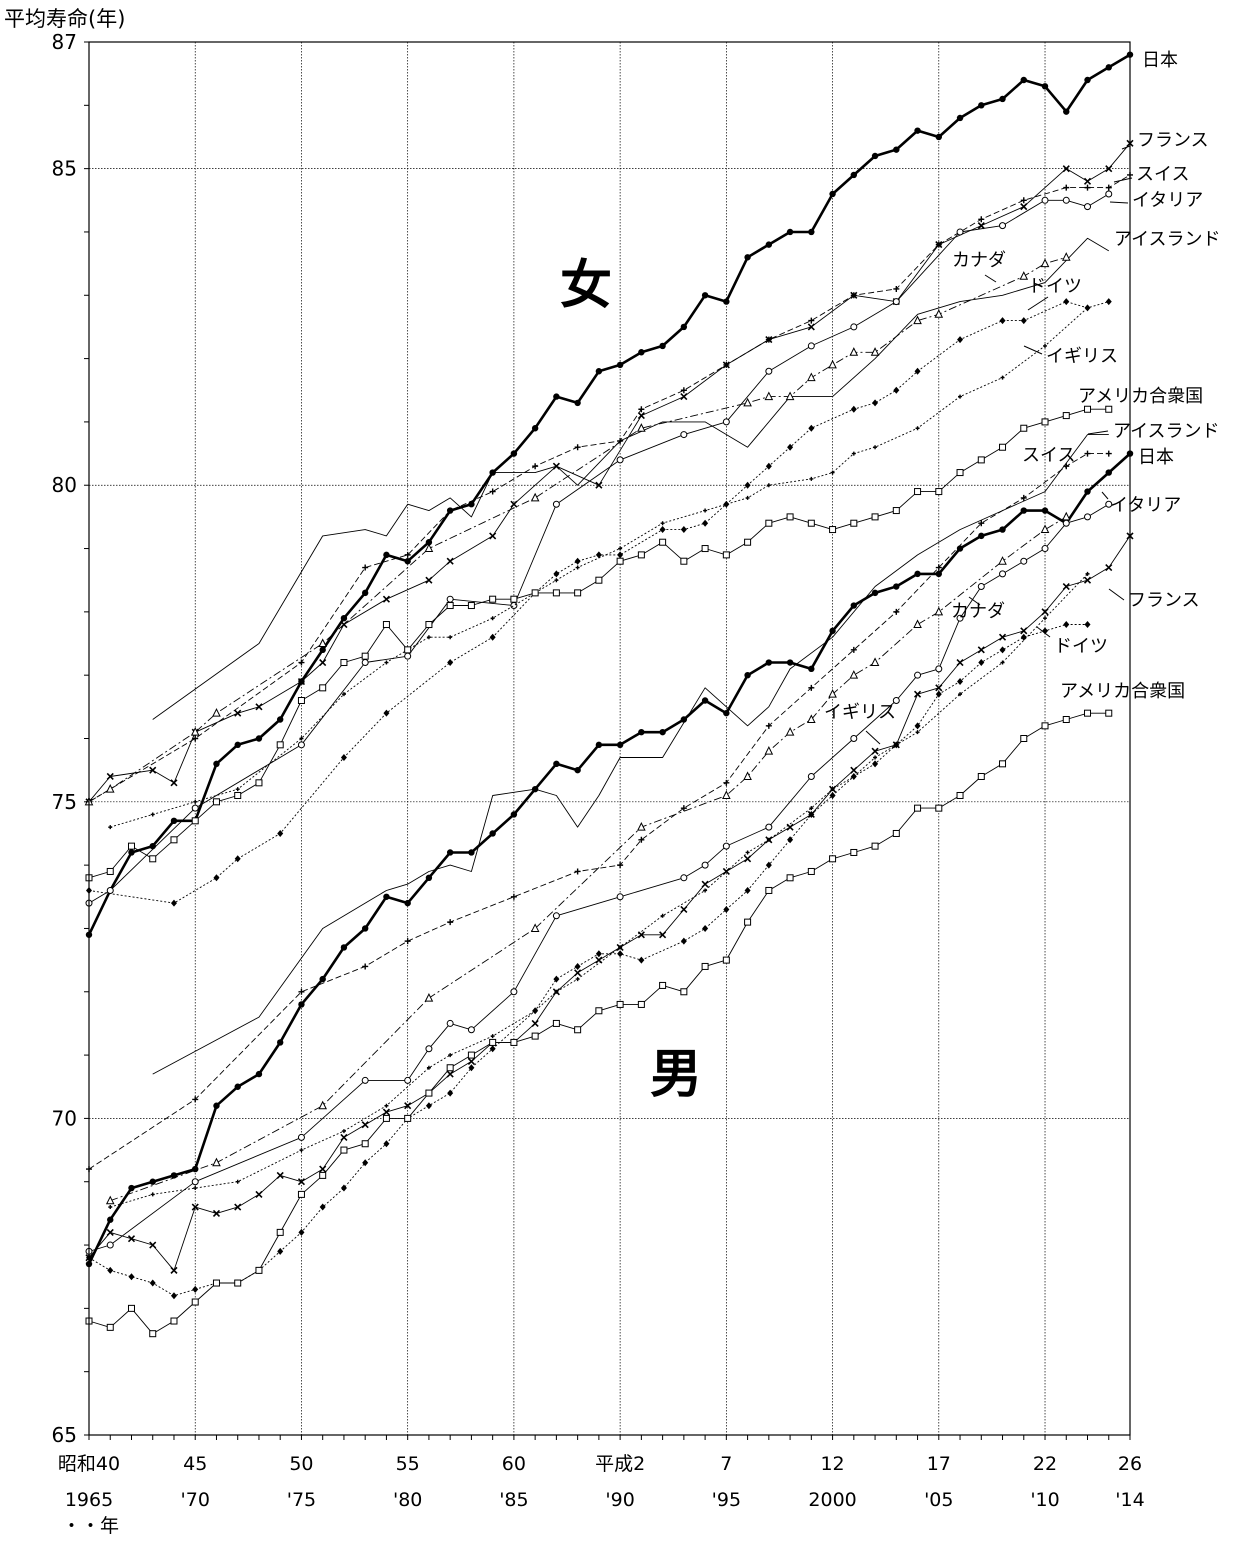 The image size is (1253, 1544). Describe the element at coordinates (90, 1526) in the screenshot. I see `x-axis-unit-note: ・・年` at that location.